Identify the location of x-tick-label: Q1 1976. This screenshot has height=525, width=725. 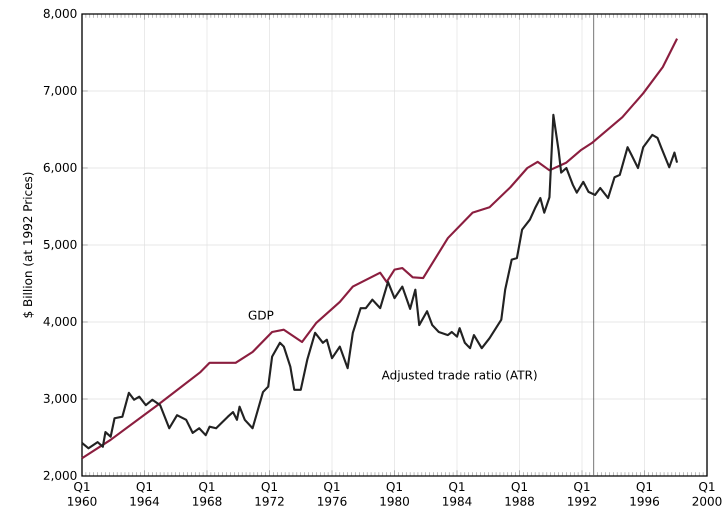
(332, 494).